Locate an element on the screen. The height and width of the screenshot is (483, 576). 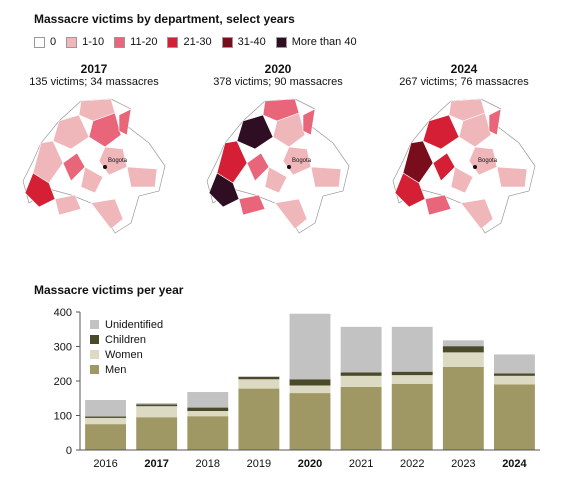
map-panel-2017: 2017 135 victims; 34 massacres Bogota is located at coordinates (94, 151).